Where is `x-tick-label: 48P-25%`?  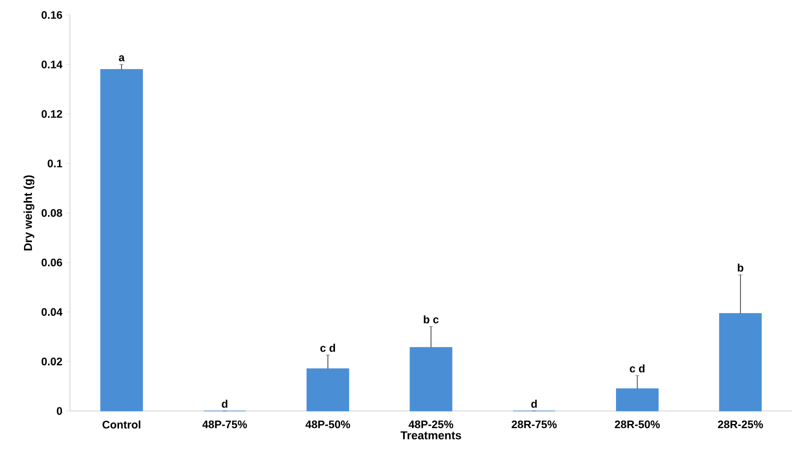
x-tick-label: 48P-25% is located at coordinates (431, 424).